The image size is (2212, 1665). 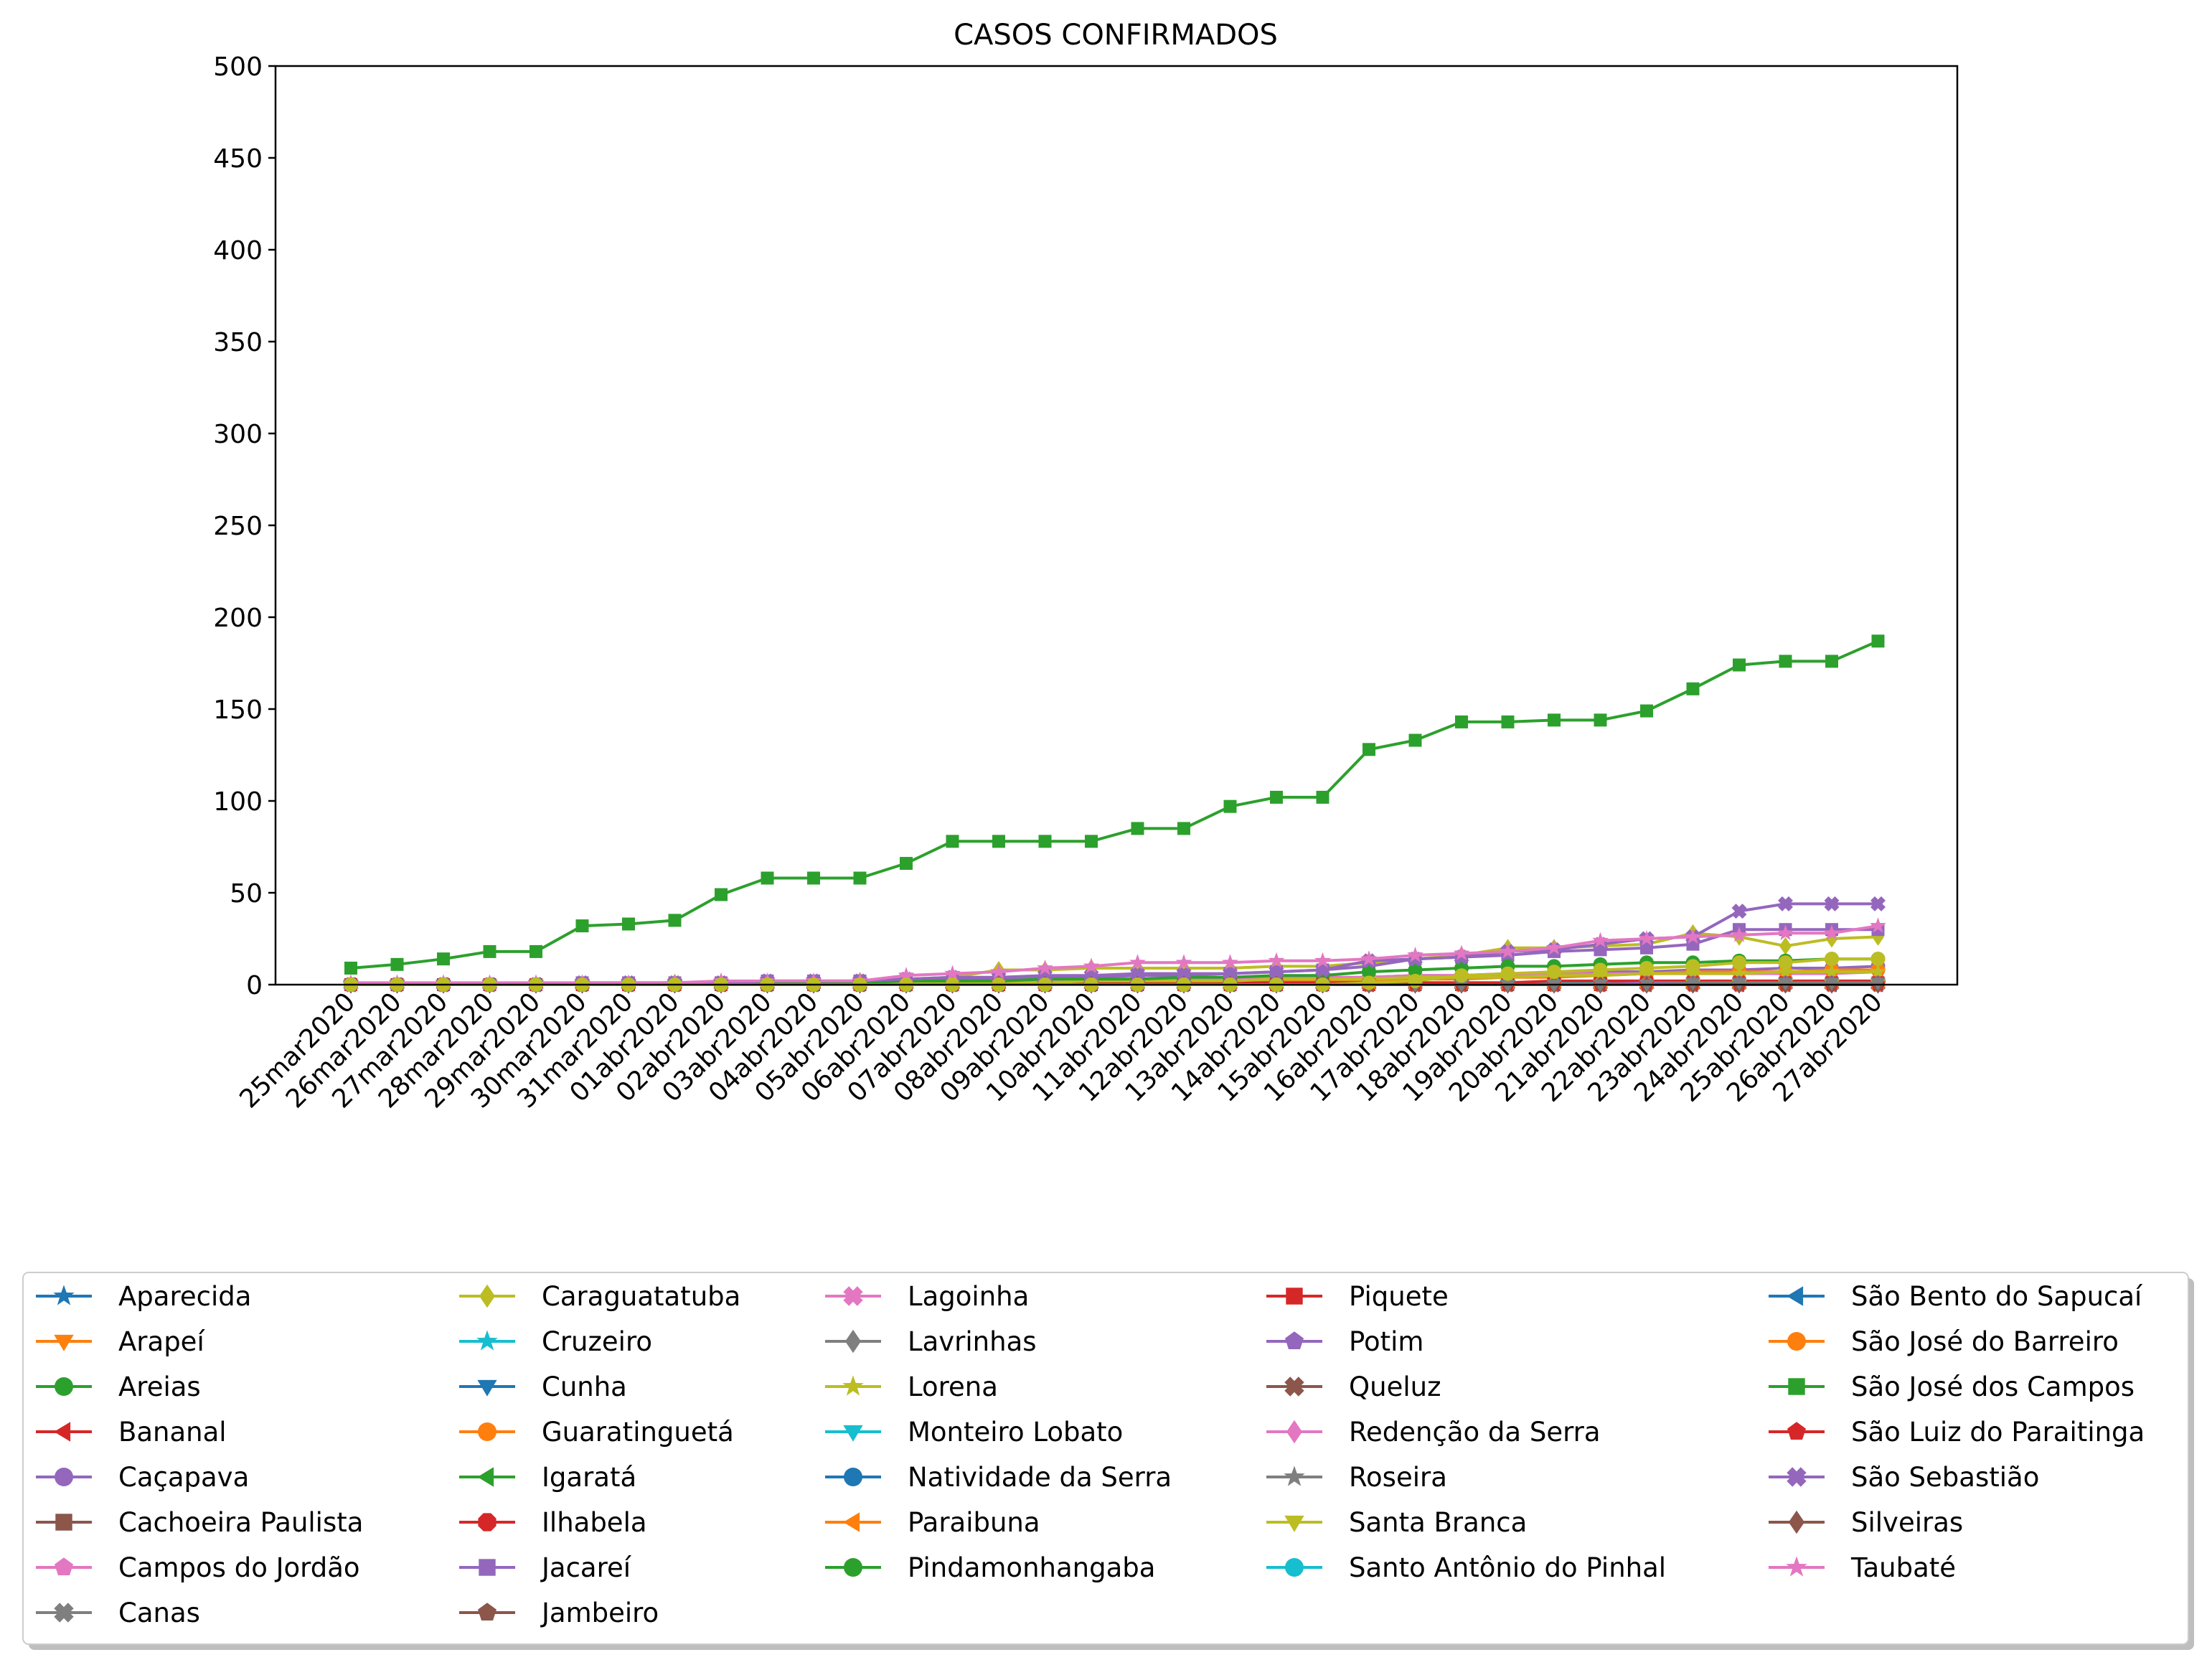 What do you see at coordinates (238, 159) in the screenshot?
I see `y-tick-label: 450` at bounding box center [238, 159].